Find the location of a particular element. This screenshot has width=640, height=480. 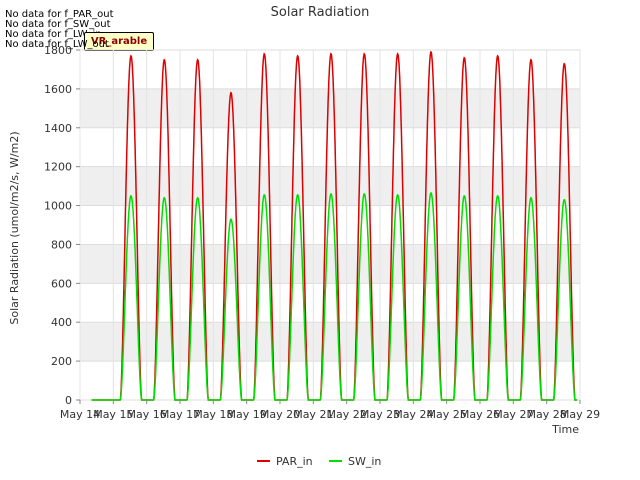

x-tick-label: May 28 is located at coordinates (547, 414).